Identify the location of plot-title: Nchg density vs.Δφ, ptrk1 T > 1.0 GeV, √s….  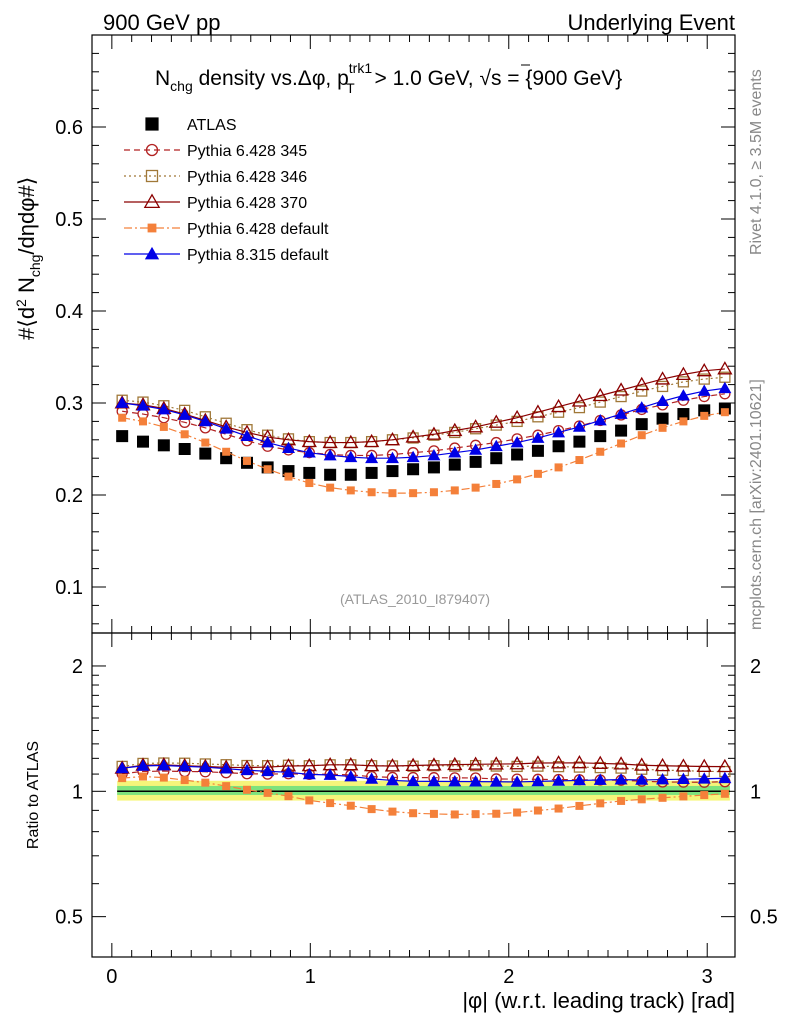
(388, 78).